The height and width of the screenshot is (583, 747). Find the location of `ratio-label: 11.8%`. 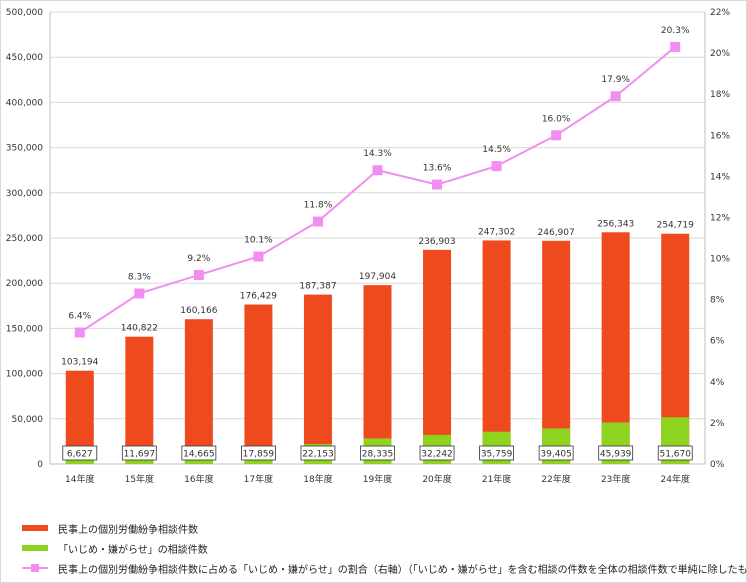

ratio-label: 11.8% is located at coordinates (318, 206).